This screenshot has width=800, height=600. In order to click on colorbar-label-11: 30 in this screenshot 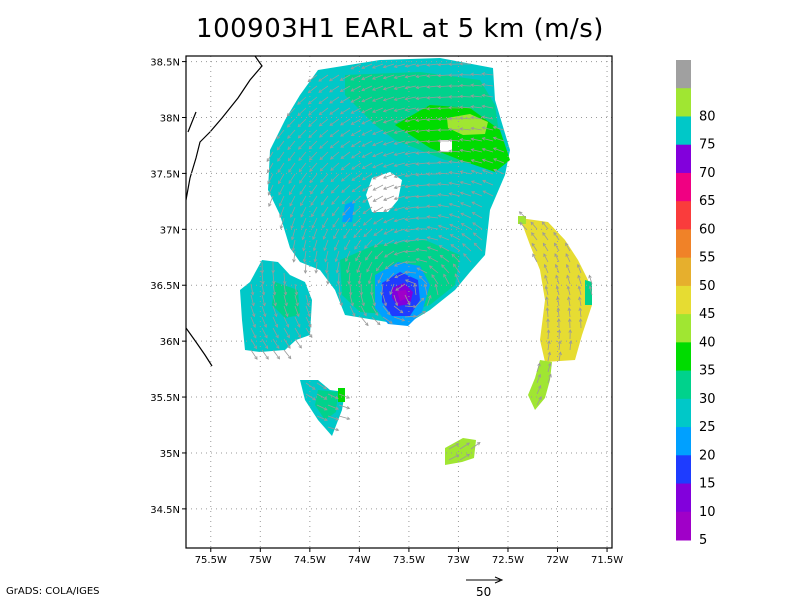, I will do `click(707, 399)`.